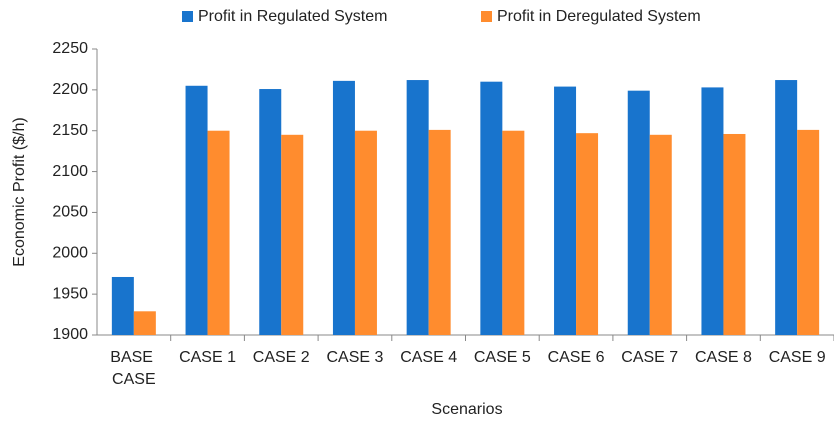 Image resolution: width=834 pixels, height=421 pixels. What do you see at coordinates (797, 357) in the screenshot?
I see `x-tick-label: CASE 9` at bounding box center [797, 357].